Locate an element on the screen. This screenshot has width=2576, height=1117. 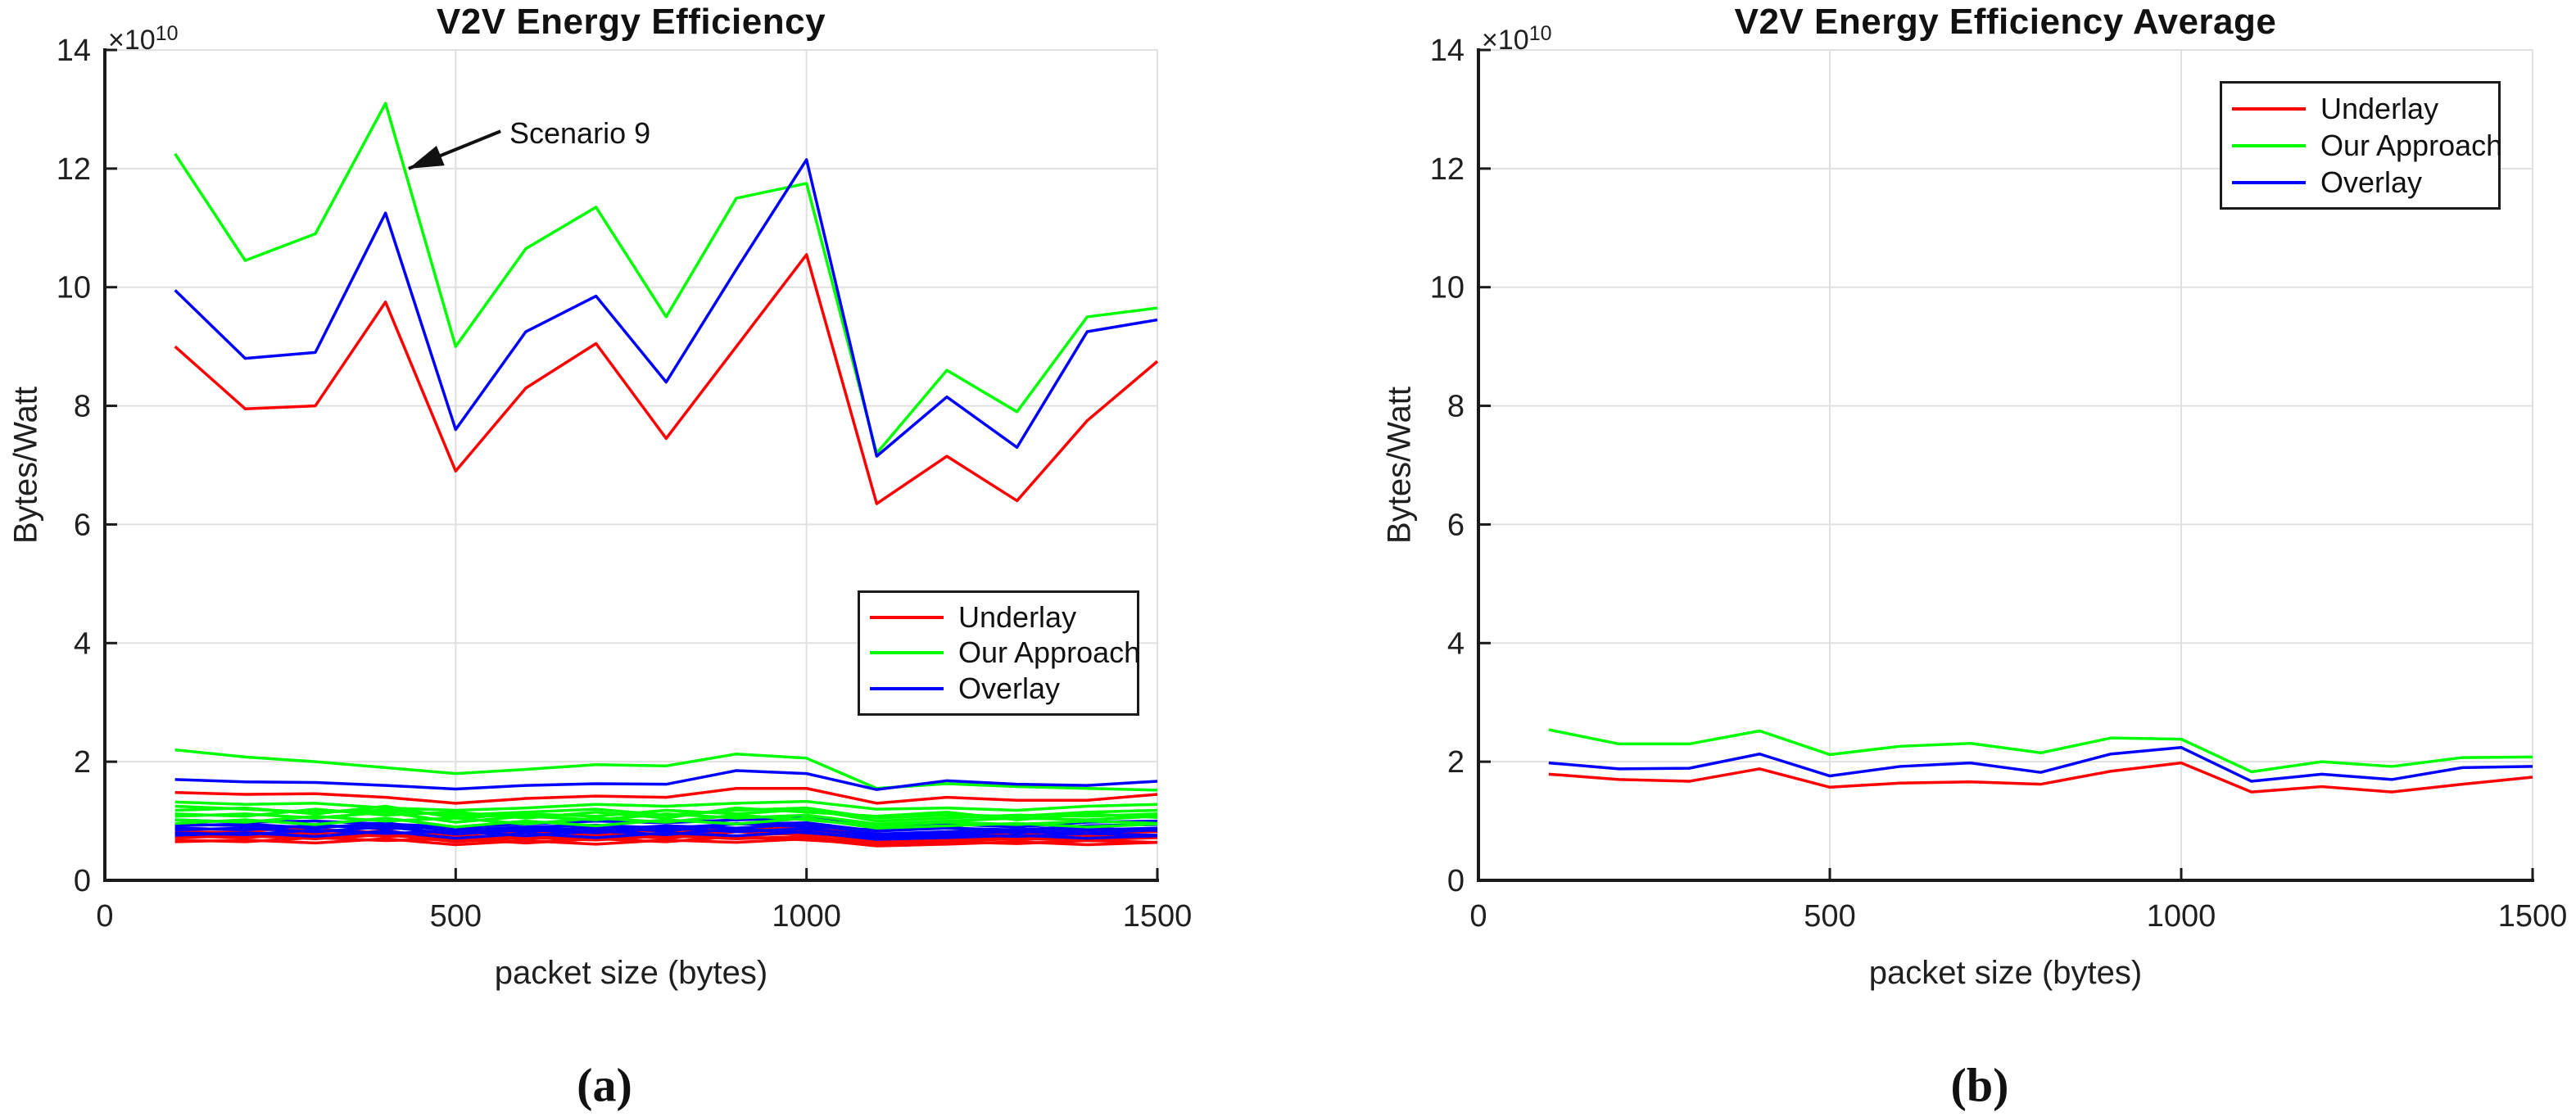
annotation-arrowhead-icon is located at coordinates (426, 157).